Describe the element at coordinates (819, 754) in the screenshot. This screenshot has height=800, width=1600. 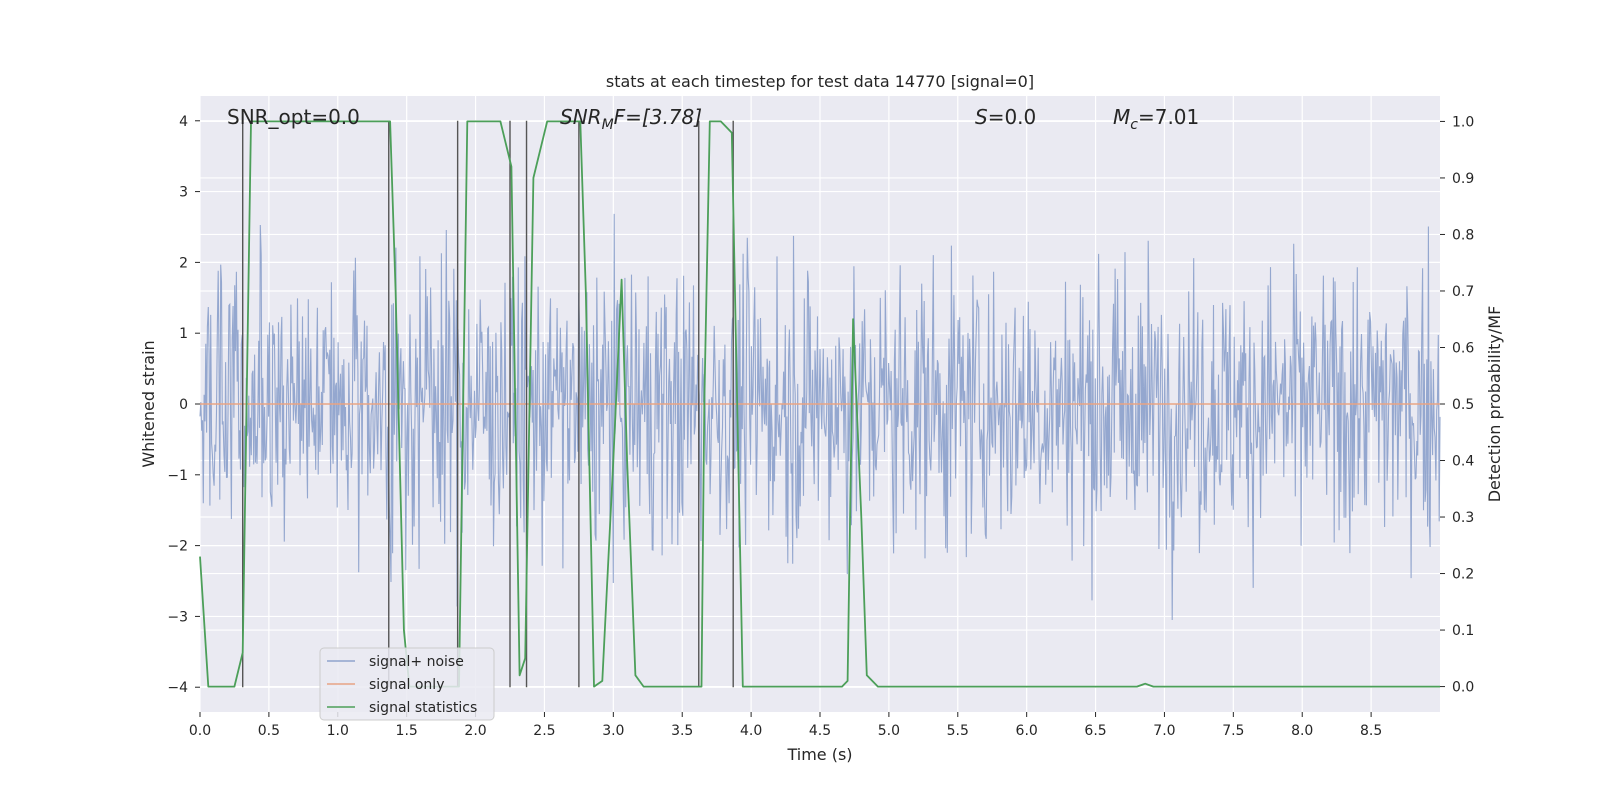
I see `x-axis-label: Time (s)` at that location.